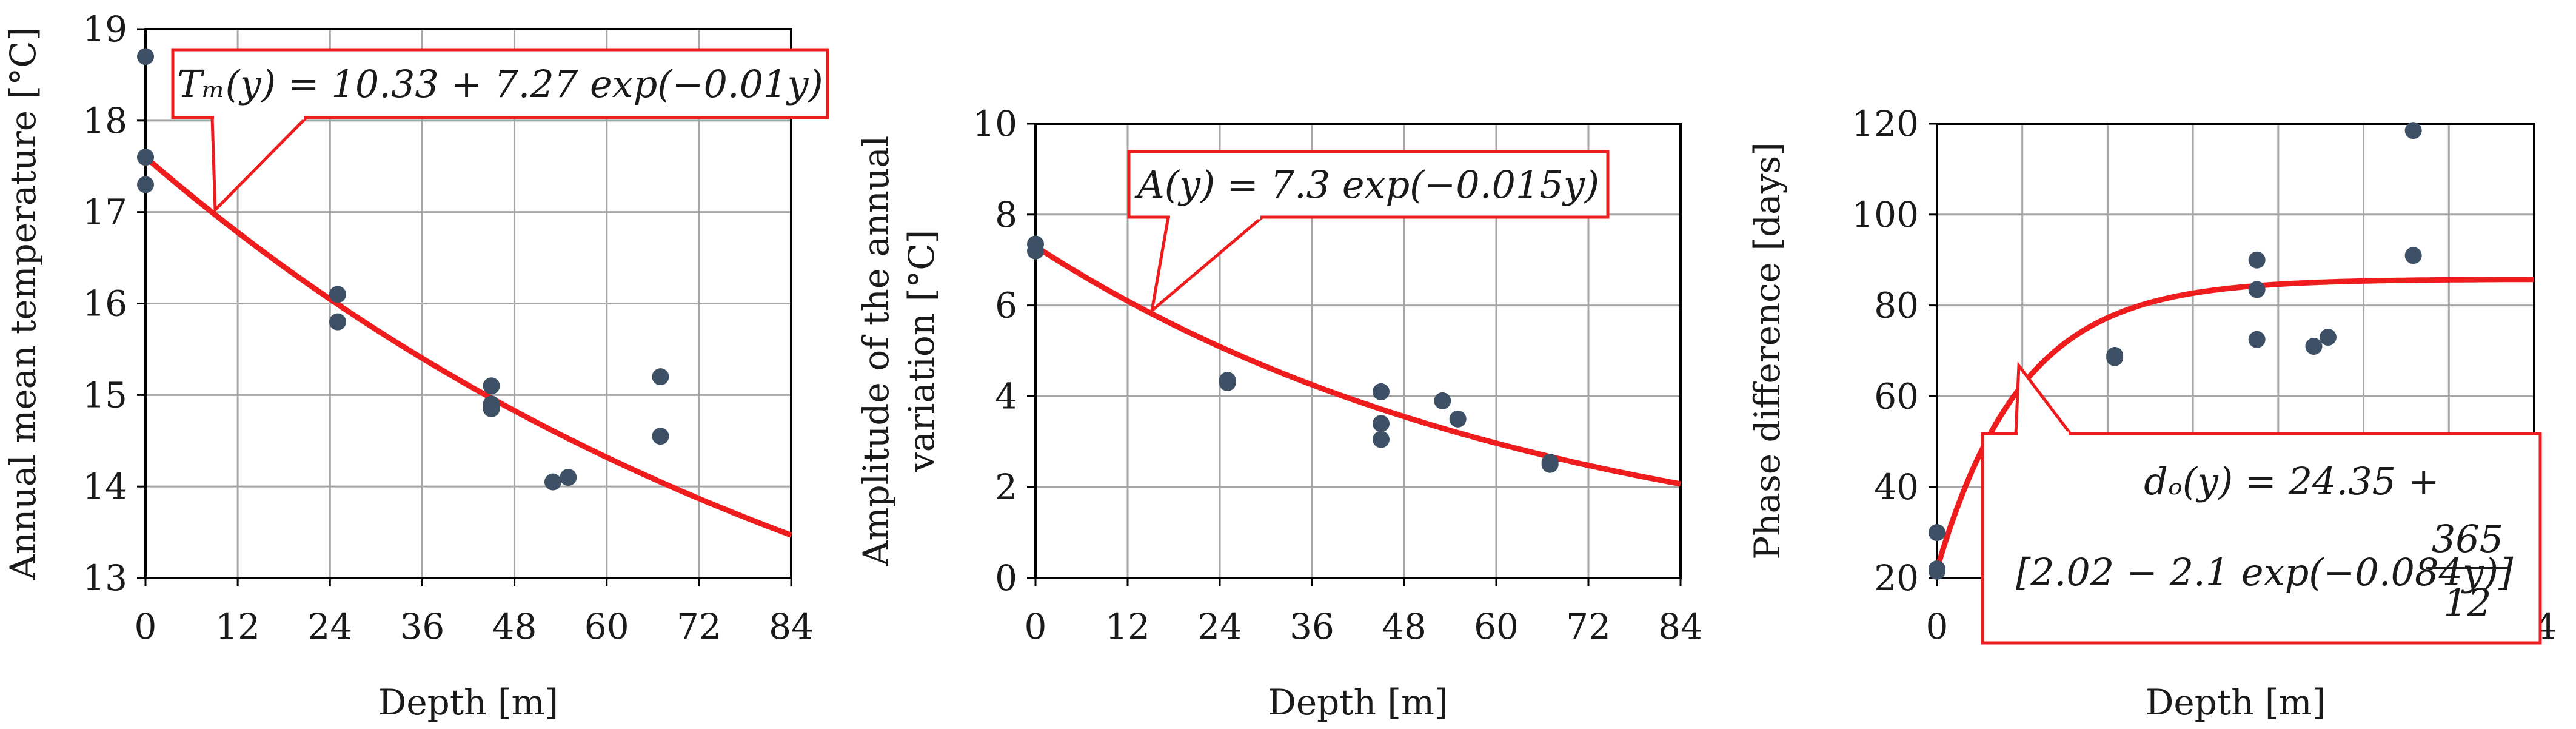 This screenshot has height=729, width=2576. What do you see at coordinates (1885, 214) in the screenshot?
I see `y-tick-label: 100` at bounding box center [1885, 214].